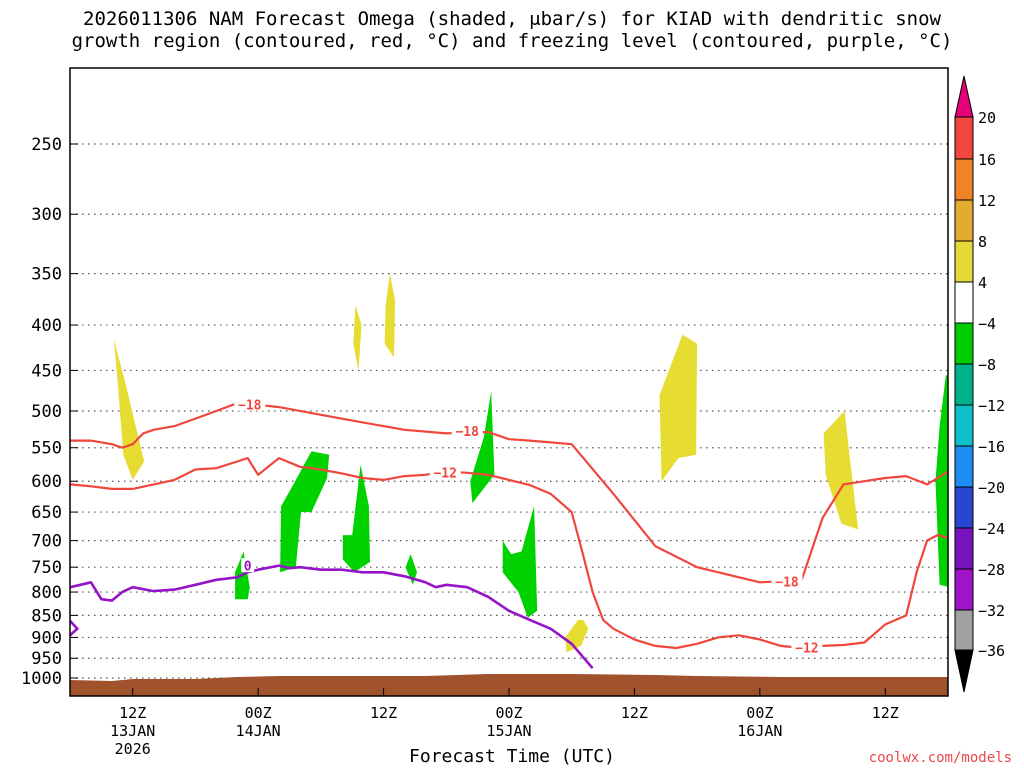  What do you see at coordinates (383, 713) in the screenshot?
I see `x-tick-label-2-0: 12Z` at bounding box center [383, 713].